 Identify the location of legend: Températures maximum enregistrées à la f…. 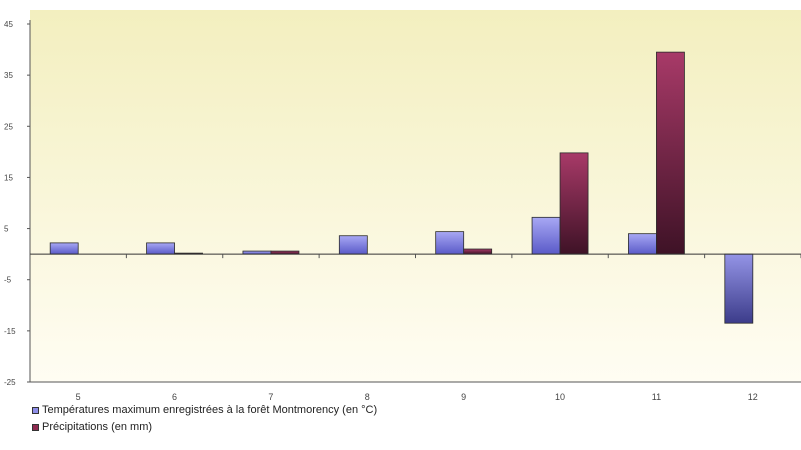
(204, 419).